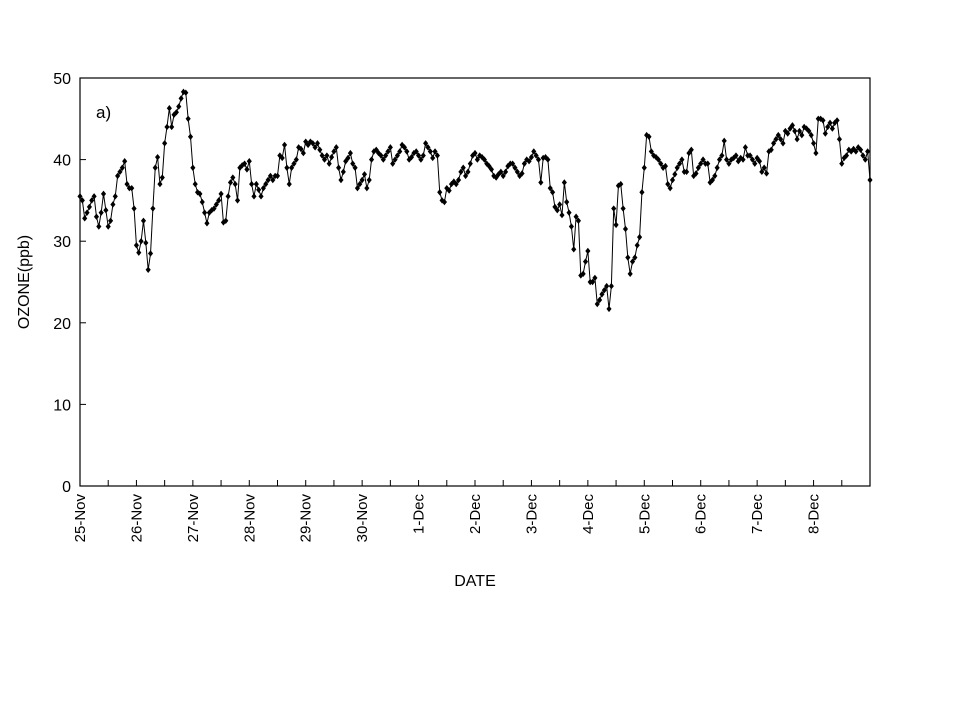 The width and height of the screenshot is (970, 703). Describe the element at coordinates (588, 514) in the screenshot. I see `x-tick-label: 4-Dec` at that location.